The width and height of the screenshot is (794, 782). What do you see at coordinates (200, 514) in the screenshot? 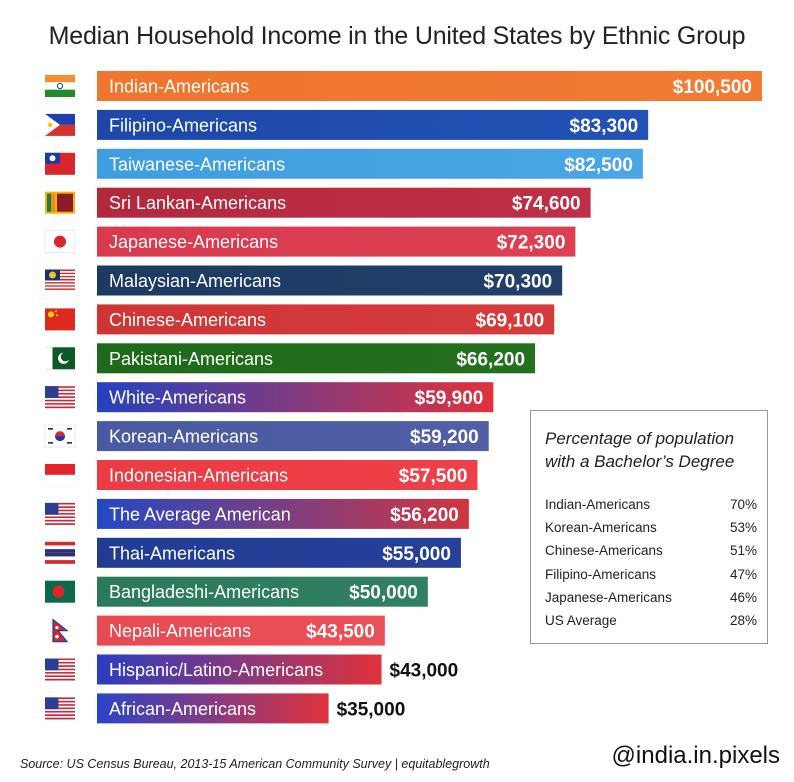
I see `bar-category-label: The Average American` at bounding box center [200, 514].